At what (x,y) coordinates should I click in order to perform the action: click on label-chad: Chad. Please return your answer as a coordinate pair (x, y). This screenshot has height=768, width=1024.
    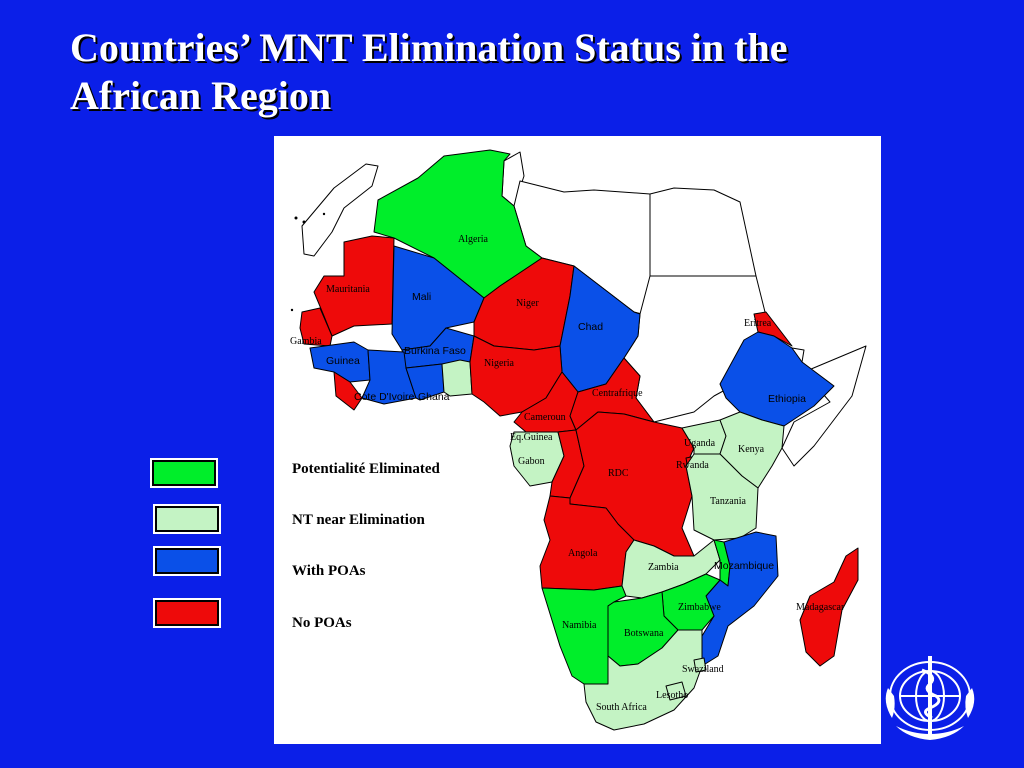
    Looking at the image, I should click on (590, 327).